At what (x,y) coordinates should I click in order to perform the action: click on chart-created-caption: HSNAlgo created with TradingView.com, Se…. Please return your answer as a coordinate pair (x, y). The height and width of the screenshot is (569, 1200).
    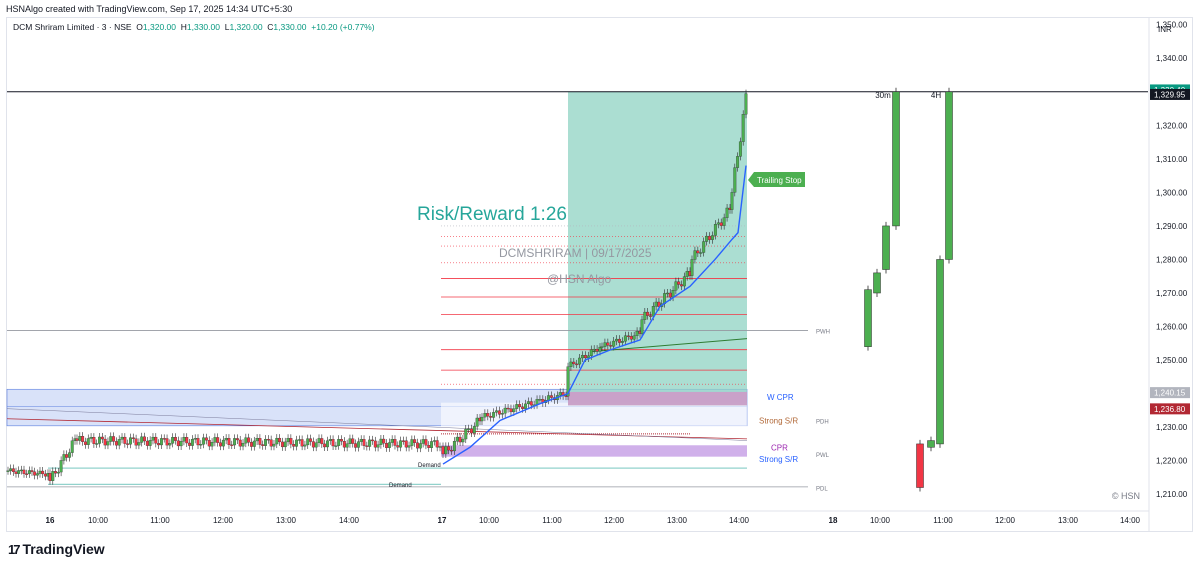
    Looking at the image, I should click on (149, 9).